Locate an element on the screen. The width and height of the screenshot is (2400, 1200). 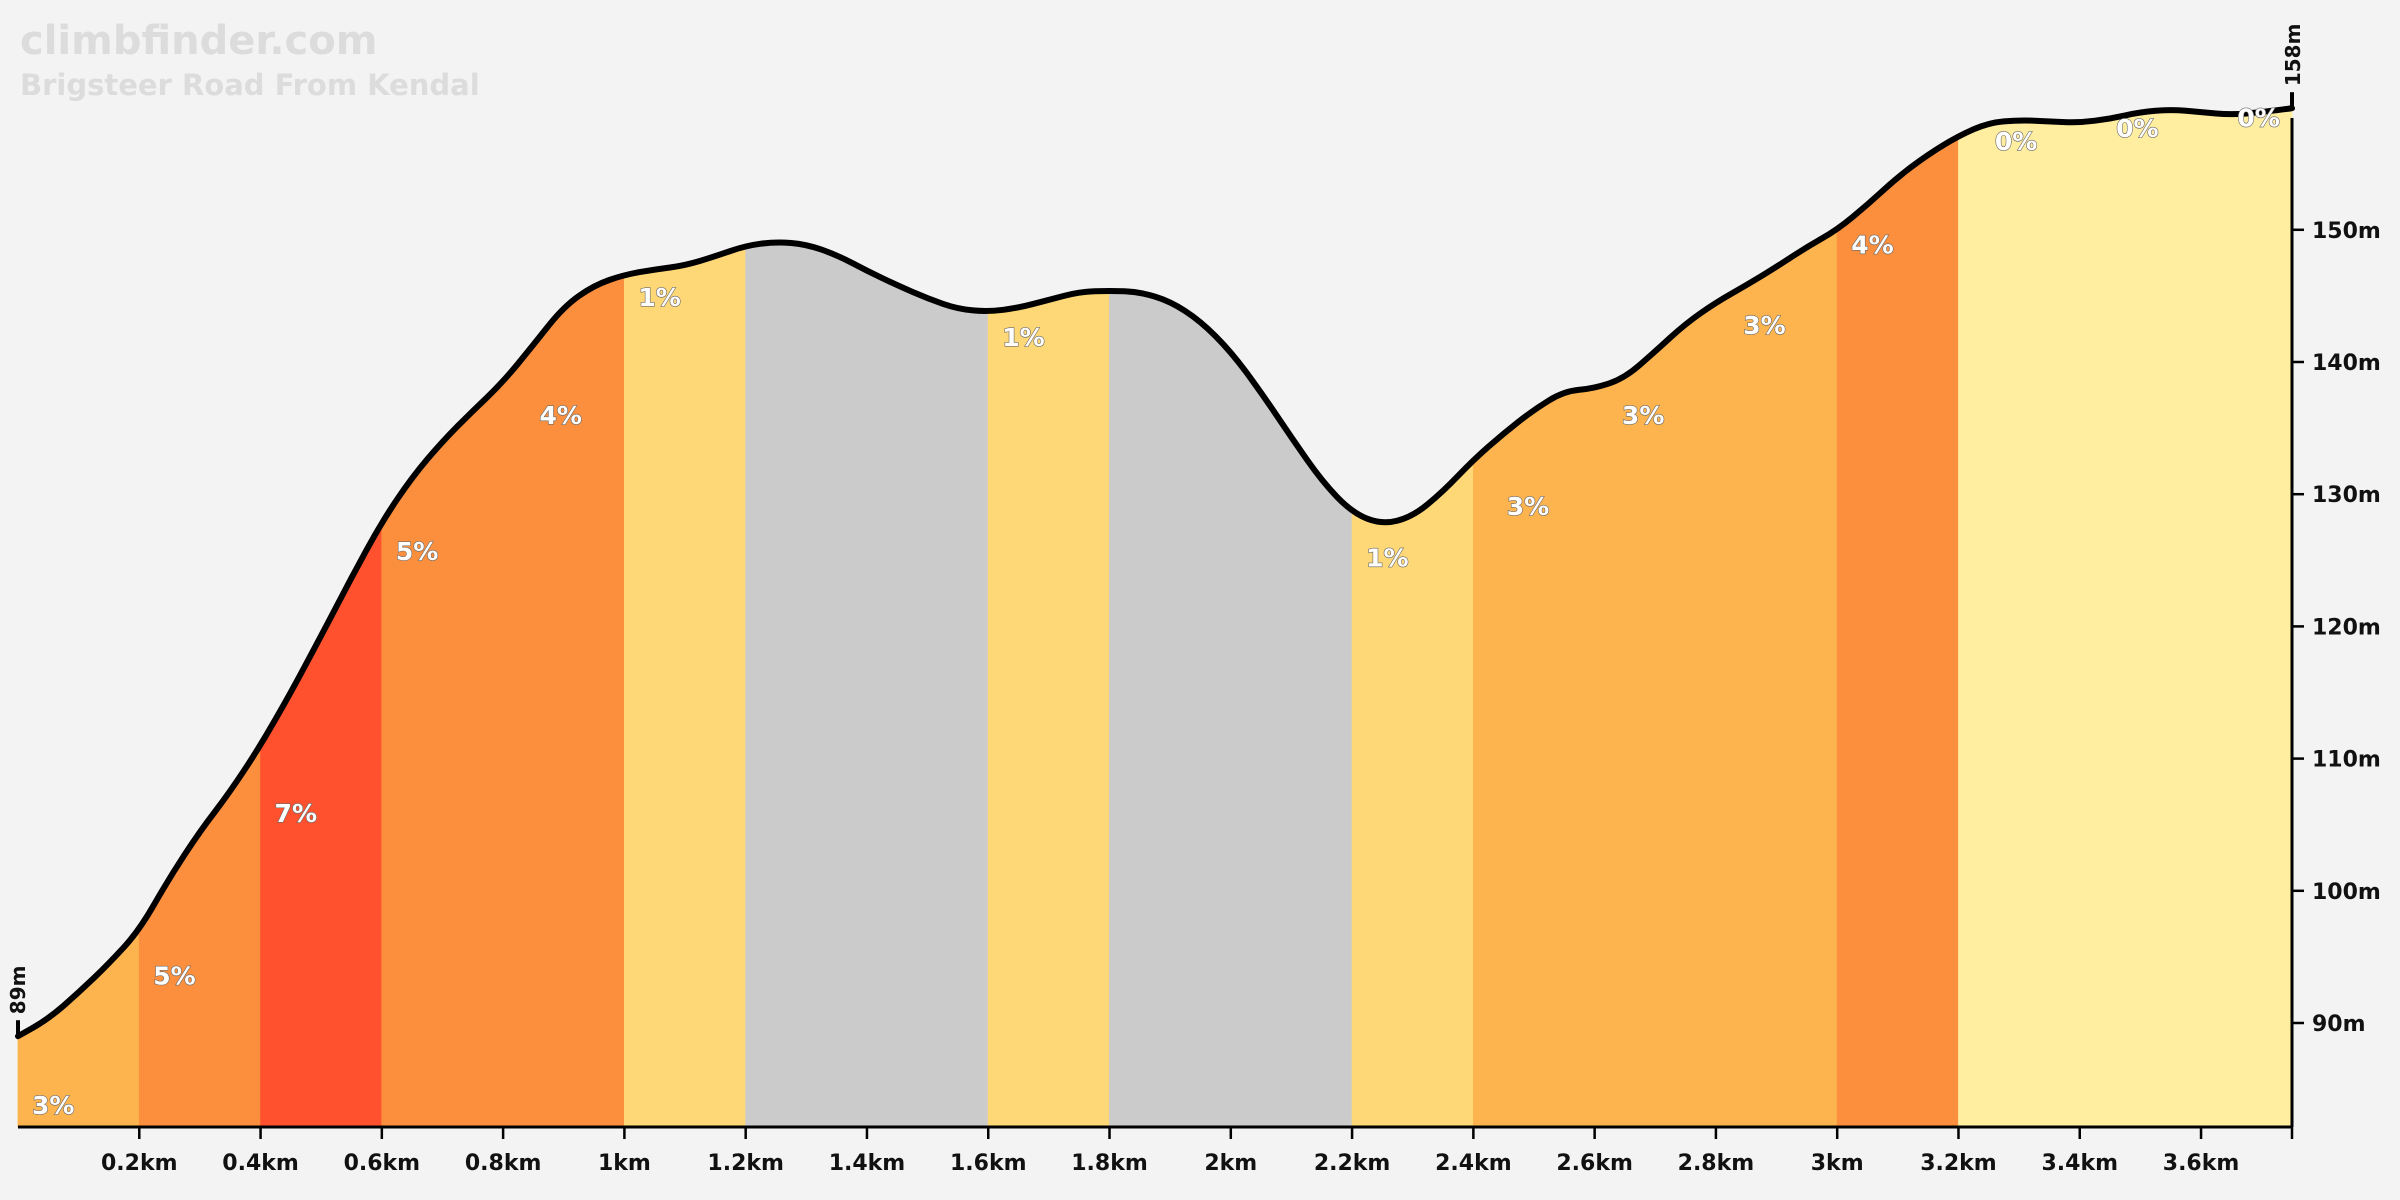
y-tick-label: 130m is located at coordinates (2346, 495).